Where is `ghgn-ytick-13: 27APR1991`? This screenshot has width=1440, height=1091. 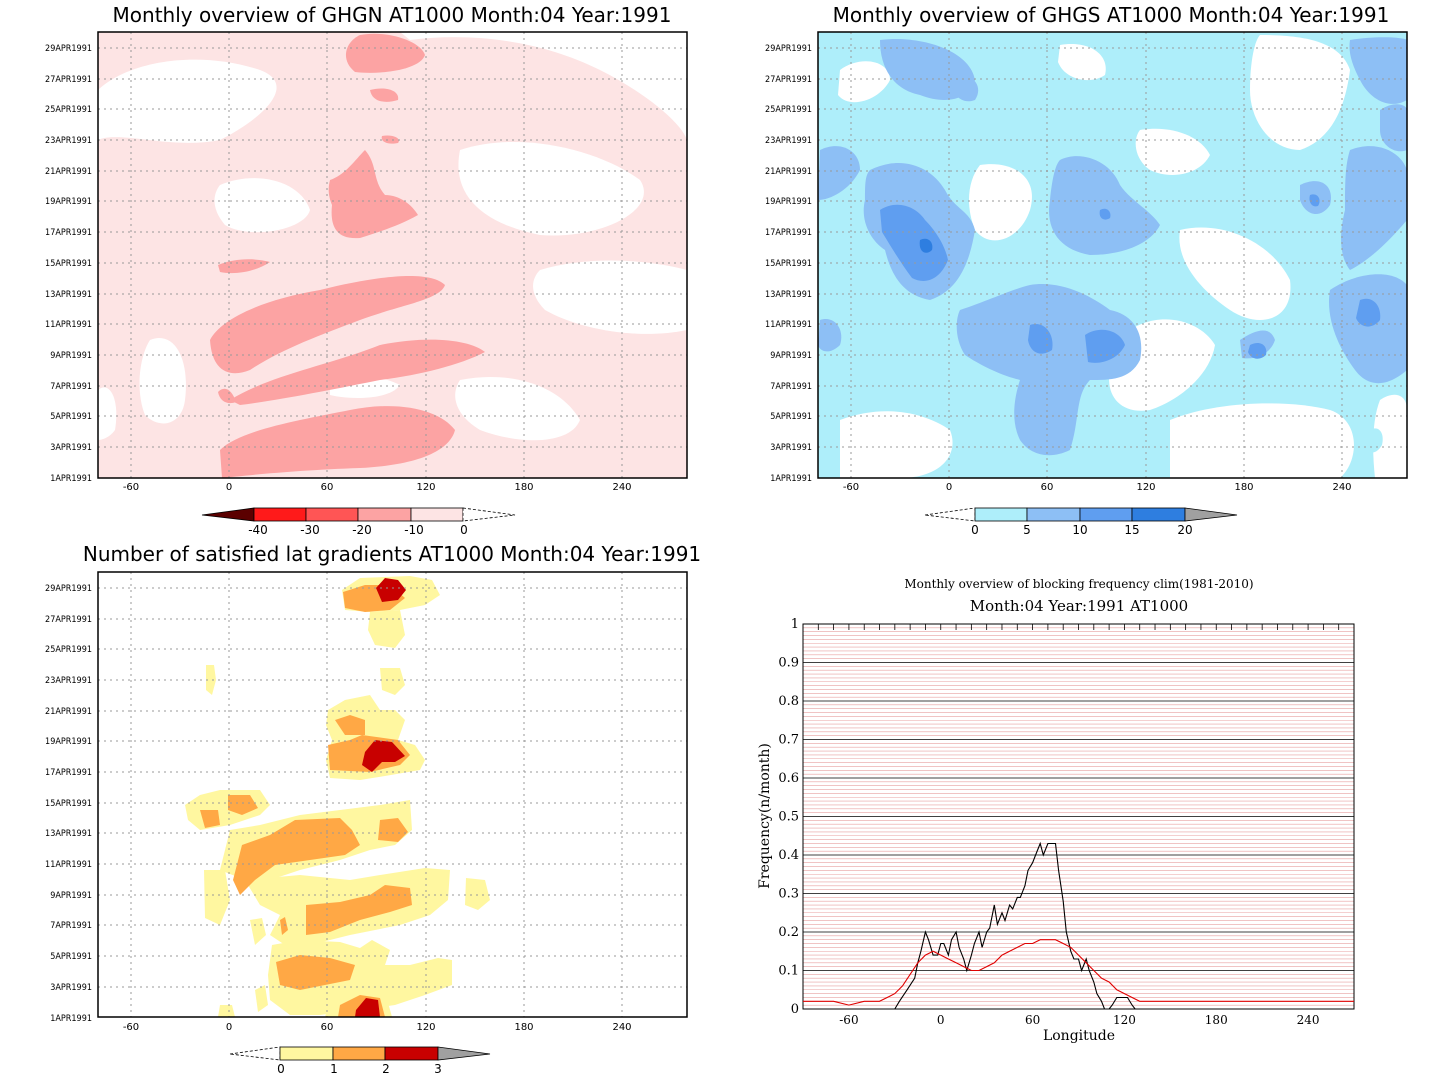 ghgn-ytick-13: 27APR1991 is located at coordinates (68, 80).